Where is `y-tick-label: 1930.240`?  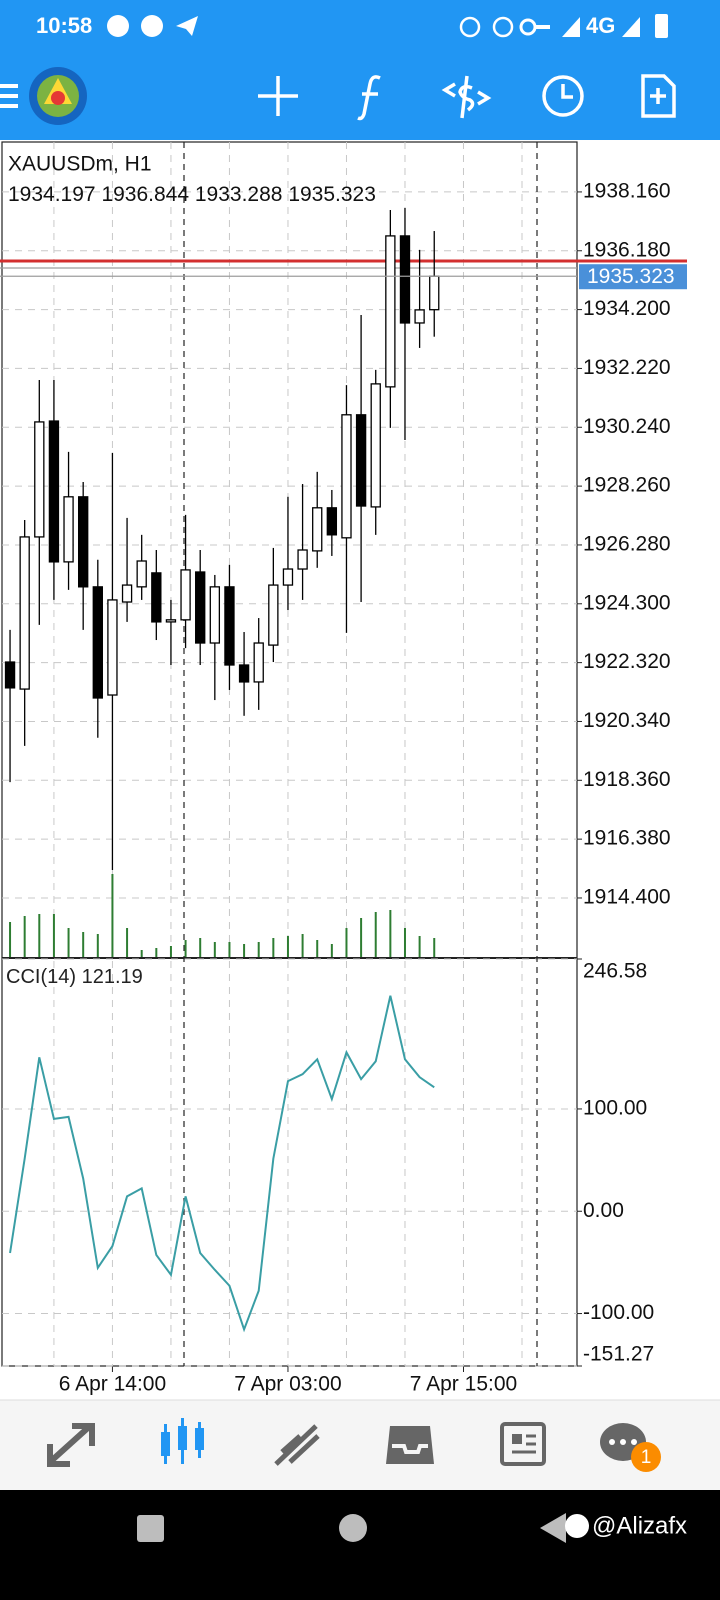 y-tick-label: 1930.240 is located at coordinates (627, 426).